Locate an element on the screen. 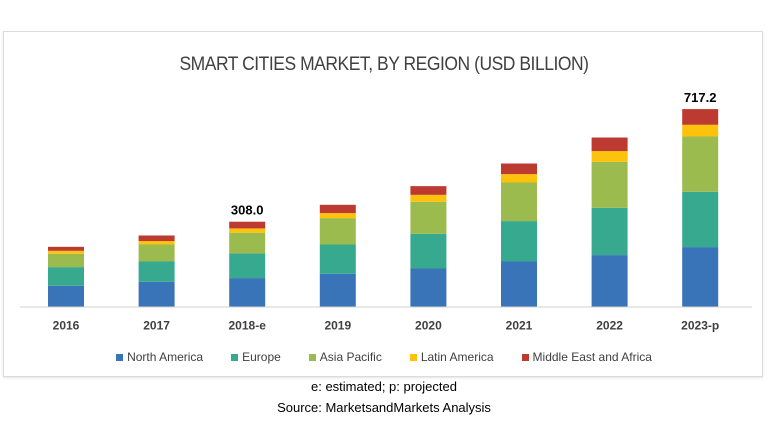 The image size is (768, 432). x-tick-label: 2022 is located at coordinates (609, 326).